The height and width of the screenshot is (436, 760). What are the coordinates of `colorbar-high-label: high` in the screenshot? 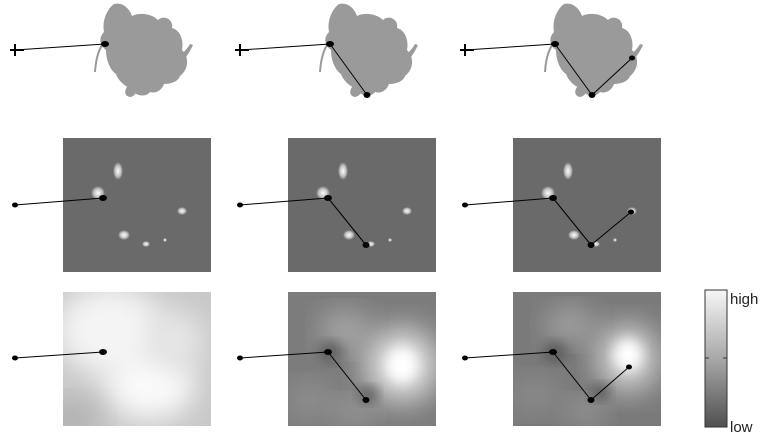 It's located at (744, 299).